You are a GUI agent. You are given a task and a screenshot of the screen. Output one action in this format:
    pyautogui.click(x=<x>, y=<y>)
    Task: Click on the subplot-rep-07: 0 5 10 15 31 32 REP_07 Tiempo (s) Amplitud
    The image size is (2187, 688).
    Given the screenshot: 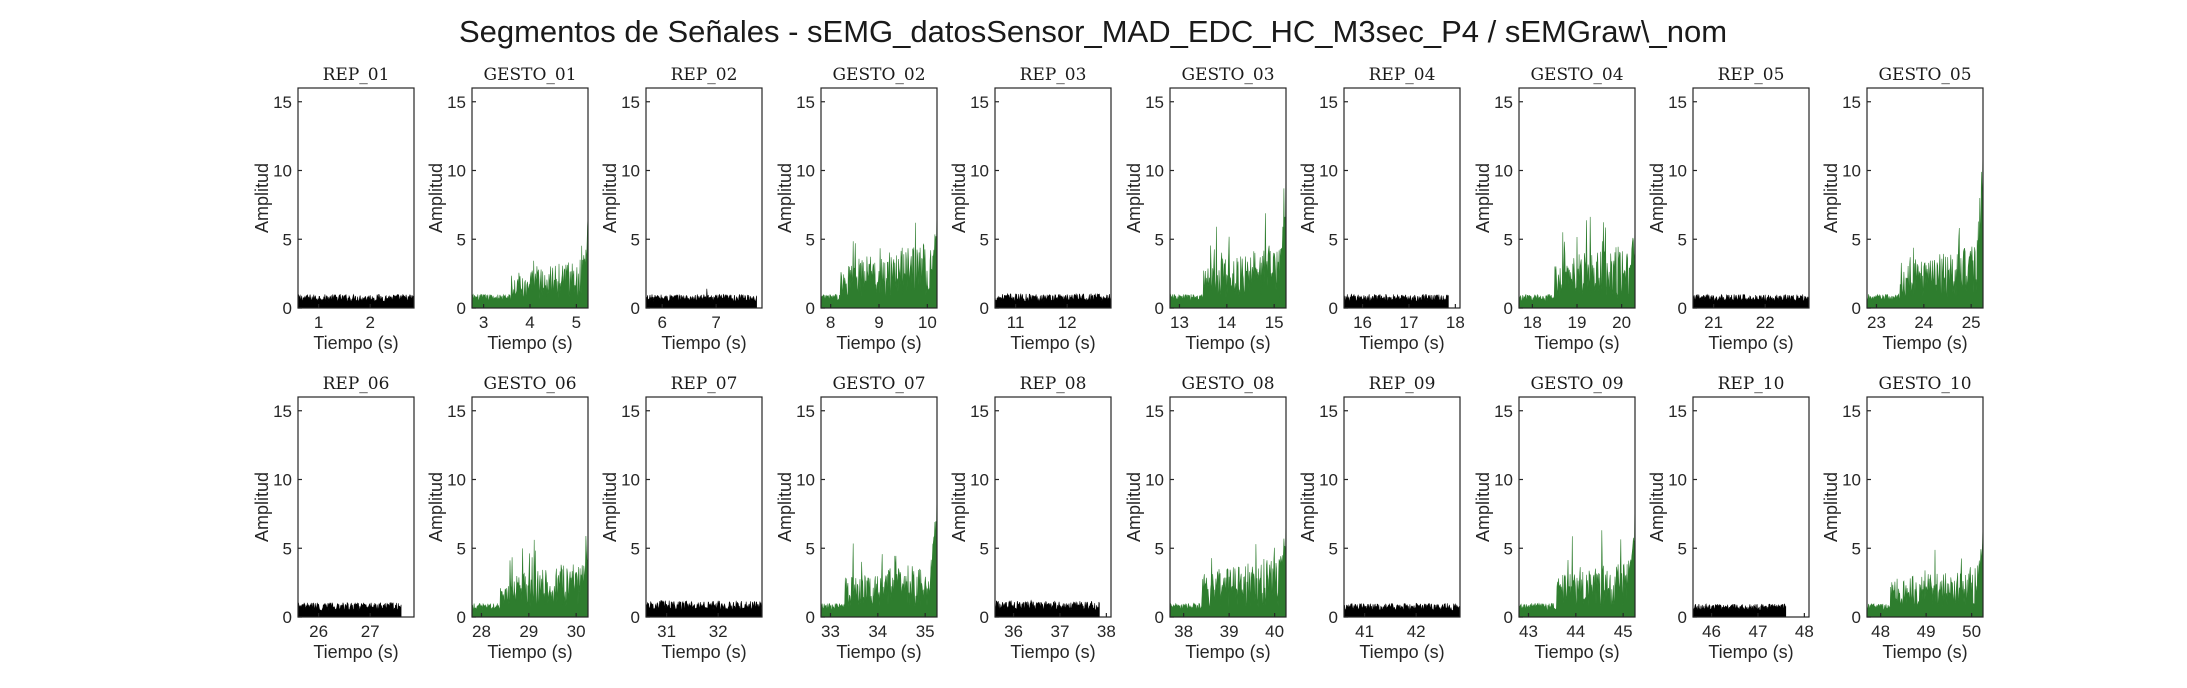 What is the action you would take?
    pyautogui.click(x=681, y=518)
    